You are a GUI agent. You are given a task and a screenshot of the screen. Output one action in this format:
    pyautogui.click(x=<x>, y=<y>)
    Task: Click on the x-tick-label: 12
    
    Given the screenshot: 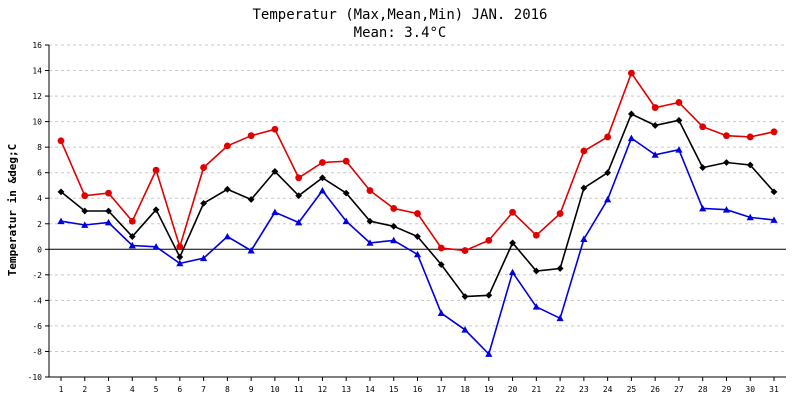 What is the action you would take?
    pyautogui.click(x=323, y=389)
    